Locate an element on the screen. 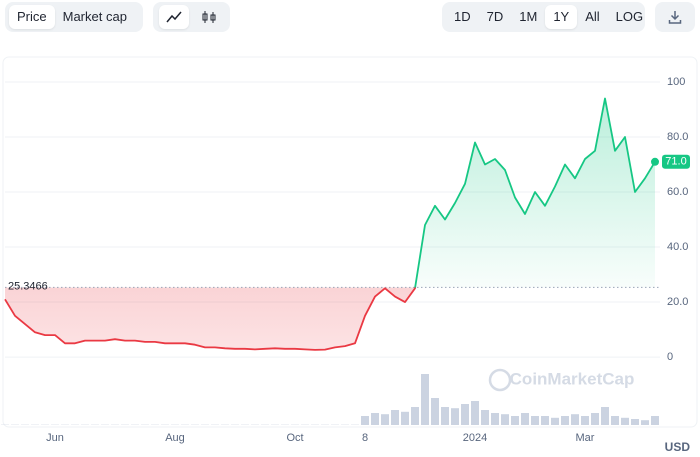 Image resolution: width=700 pixels, height=457 pixels. last-value-label: 71.0 is located at coordinates (675, 162).